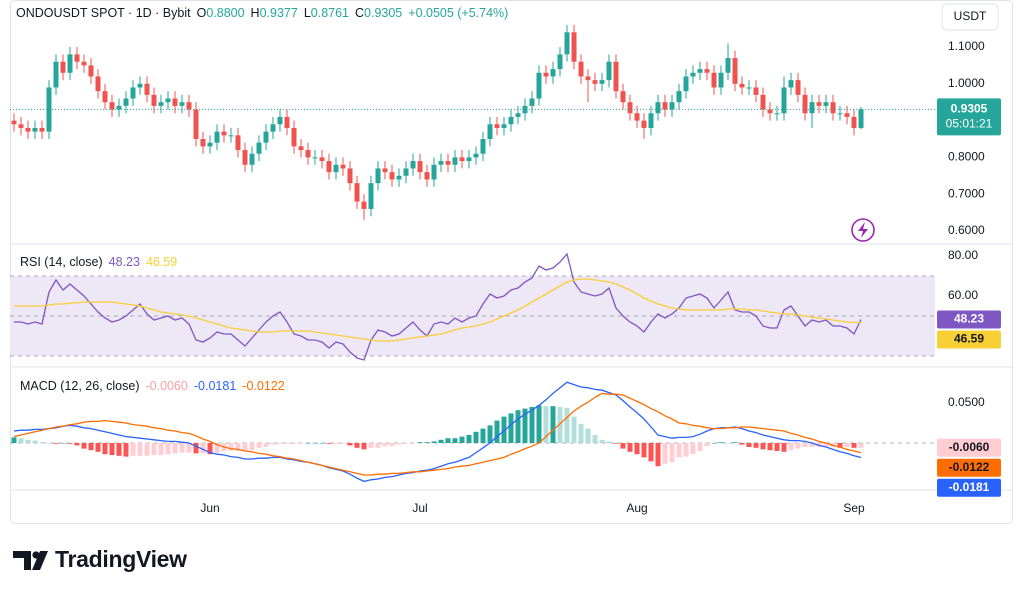 Image resolution: width=1024 pixels, height=594 pixels. I want to click on y-tick-label: 0.6000, so click(966, 230).